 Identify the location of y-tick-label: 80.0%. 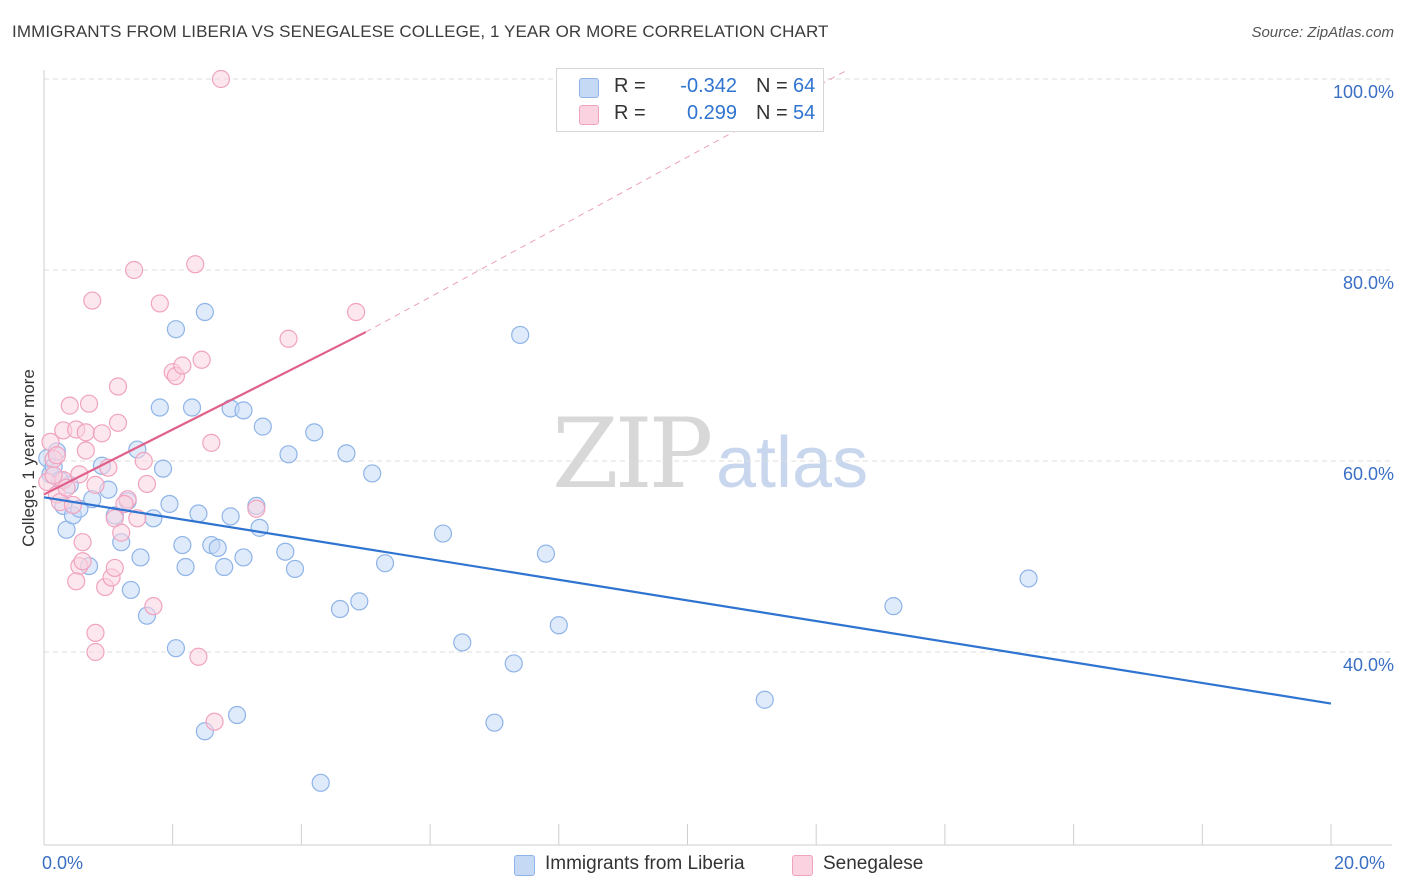
(1368, 283).